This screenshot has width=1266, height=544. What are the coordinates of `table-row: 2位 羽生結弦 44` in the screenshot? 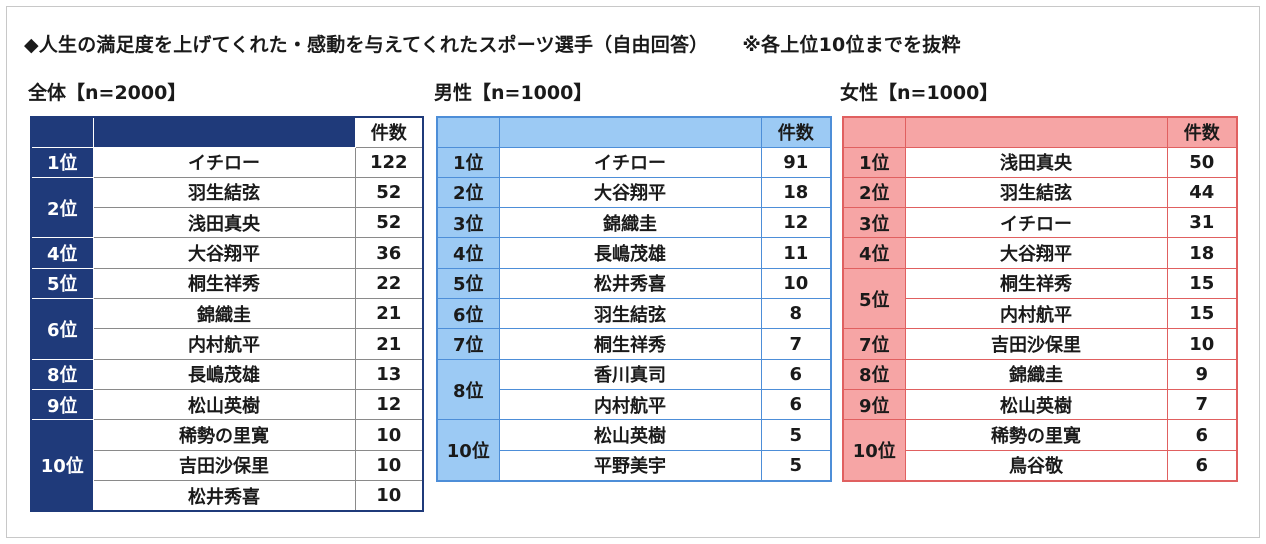 It's located at (1040, 192).